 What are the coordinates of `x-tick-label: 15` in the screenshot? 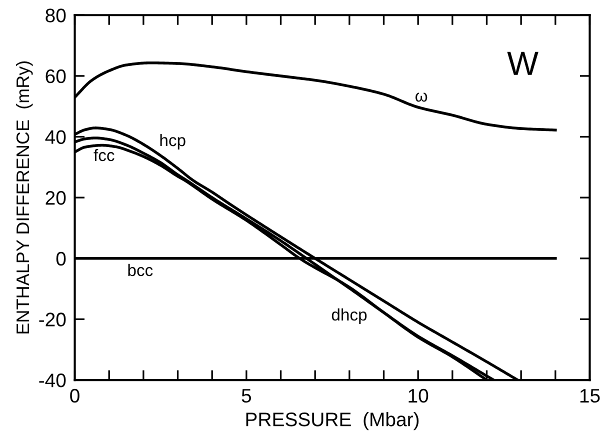 It's located at (590, 396).